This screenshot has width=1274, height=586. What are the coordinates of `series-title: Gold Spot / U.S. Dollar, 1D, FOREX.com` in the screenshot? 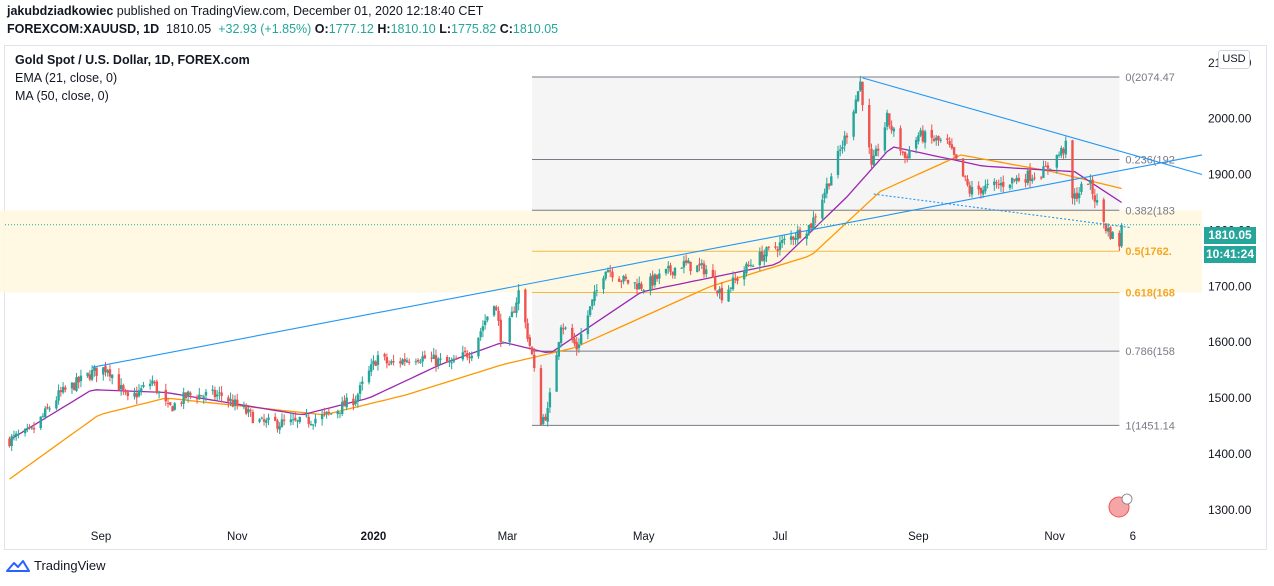 It's located at (132, 60).